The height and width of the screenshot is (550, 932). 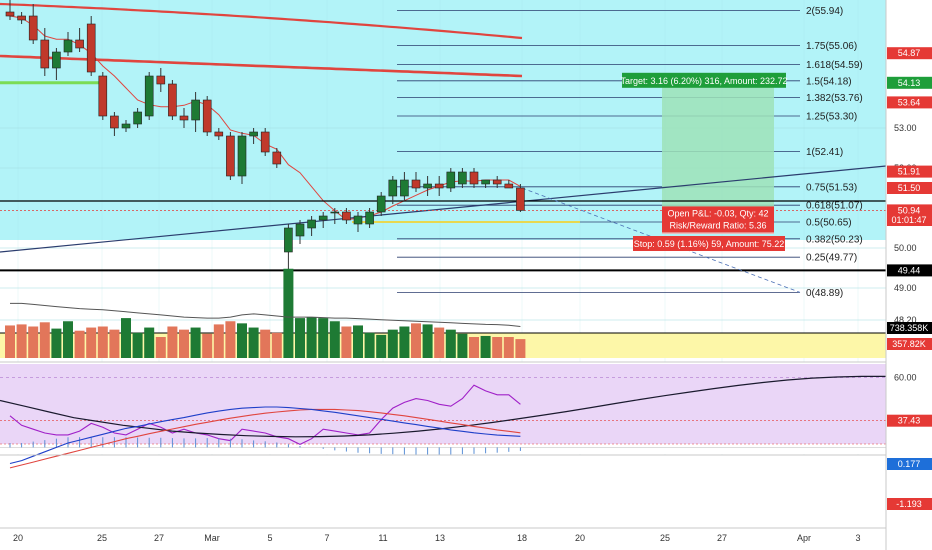 I want to click on time-axis-background, so click(x=466, y=539).